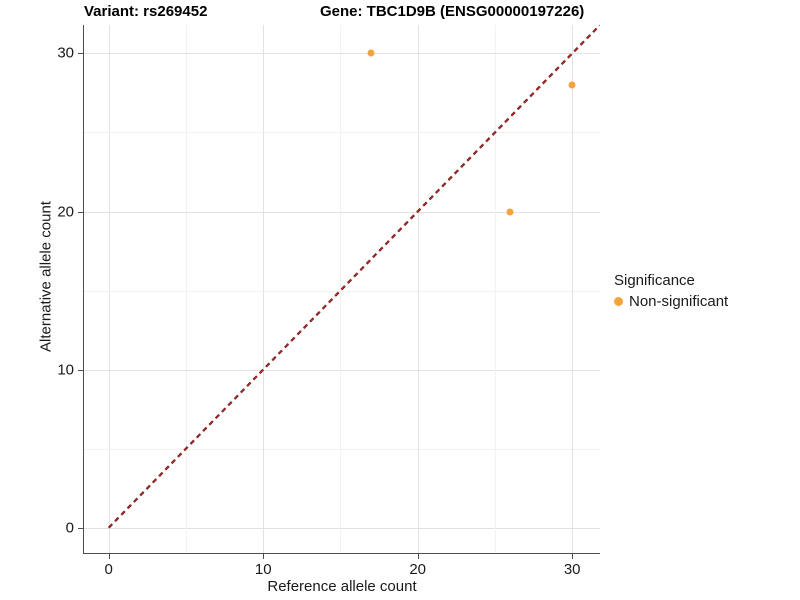  What do you see at coordinates (679, 301) in the screenshot?
I see `legend-item-label: Non-significant` at bounding box center [679, 301].